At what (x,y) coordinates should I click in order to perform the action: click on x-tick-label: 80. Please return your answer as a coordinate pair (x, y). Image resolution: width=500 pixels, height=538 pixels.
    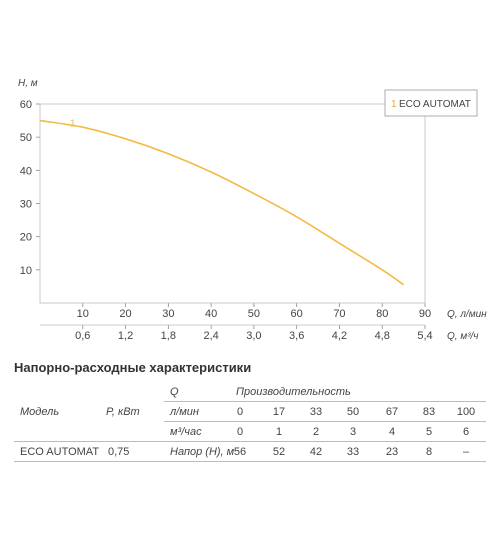
    Looking at the image, I should click on (382, 314).